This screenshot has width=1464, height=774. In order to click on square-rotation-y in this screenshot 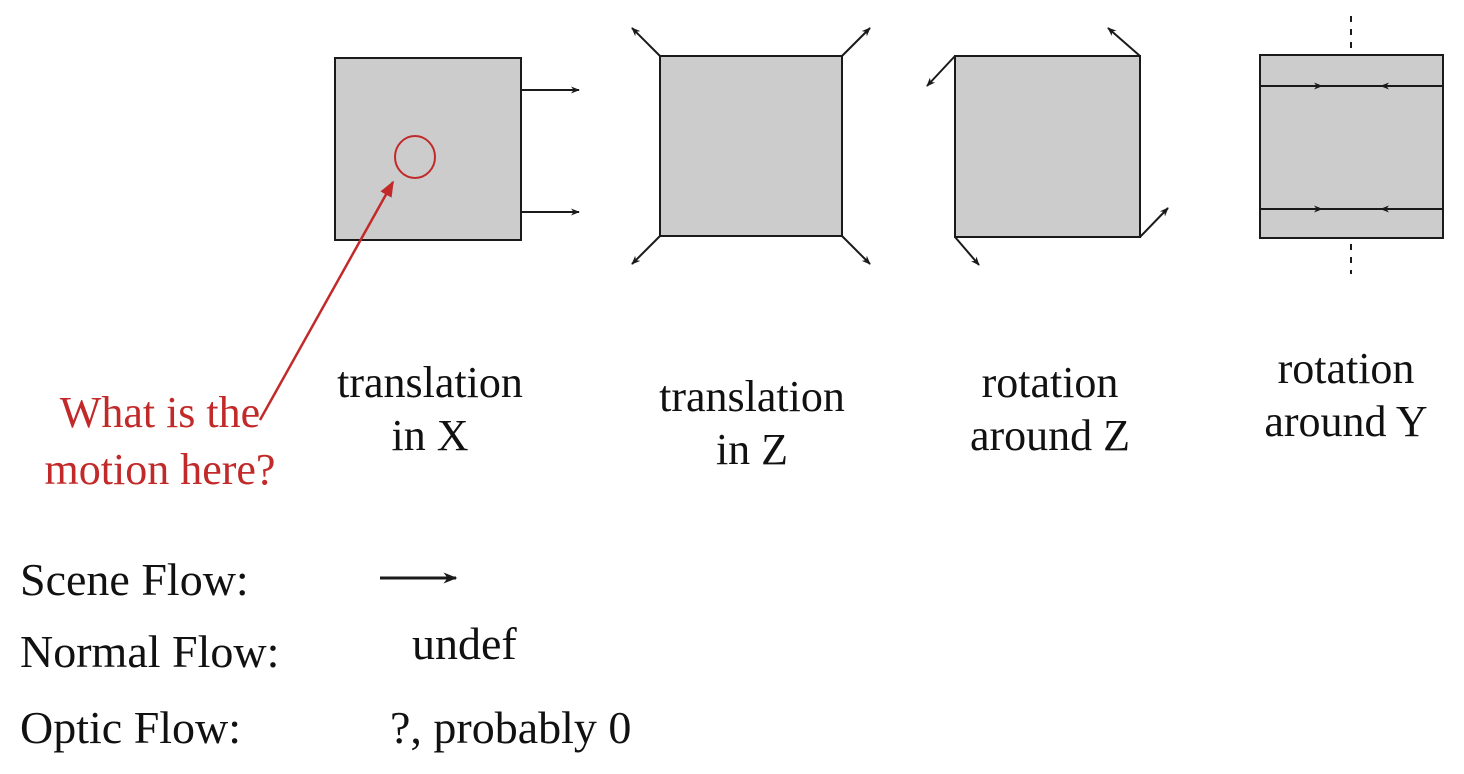, I will do `click(1351, 146)`.